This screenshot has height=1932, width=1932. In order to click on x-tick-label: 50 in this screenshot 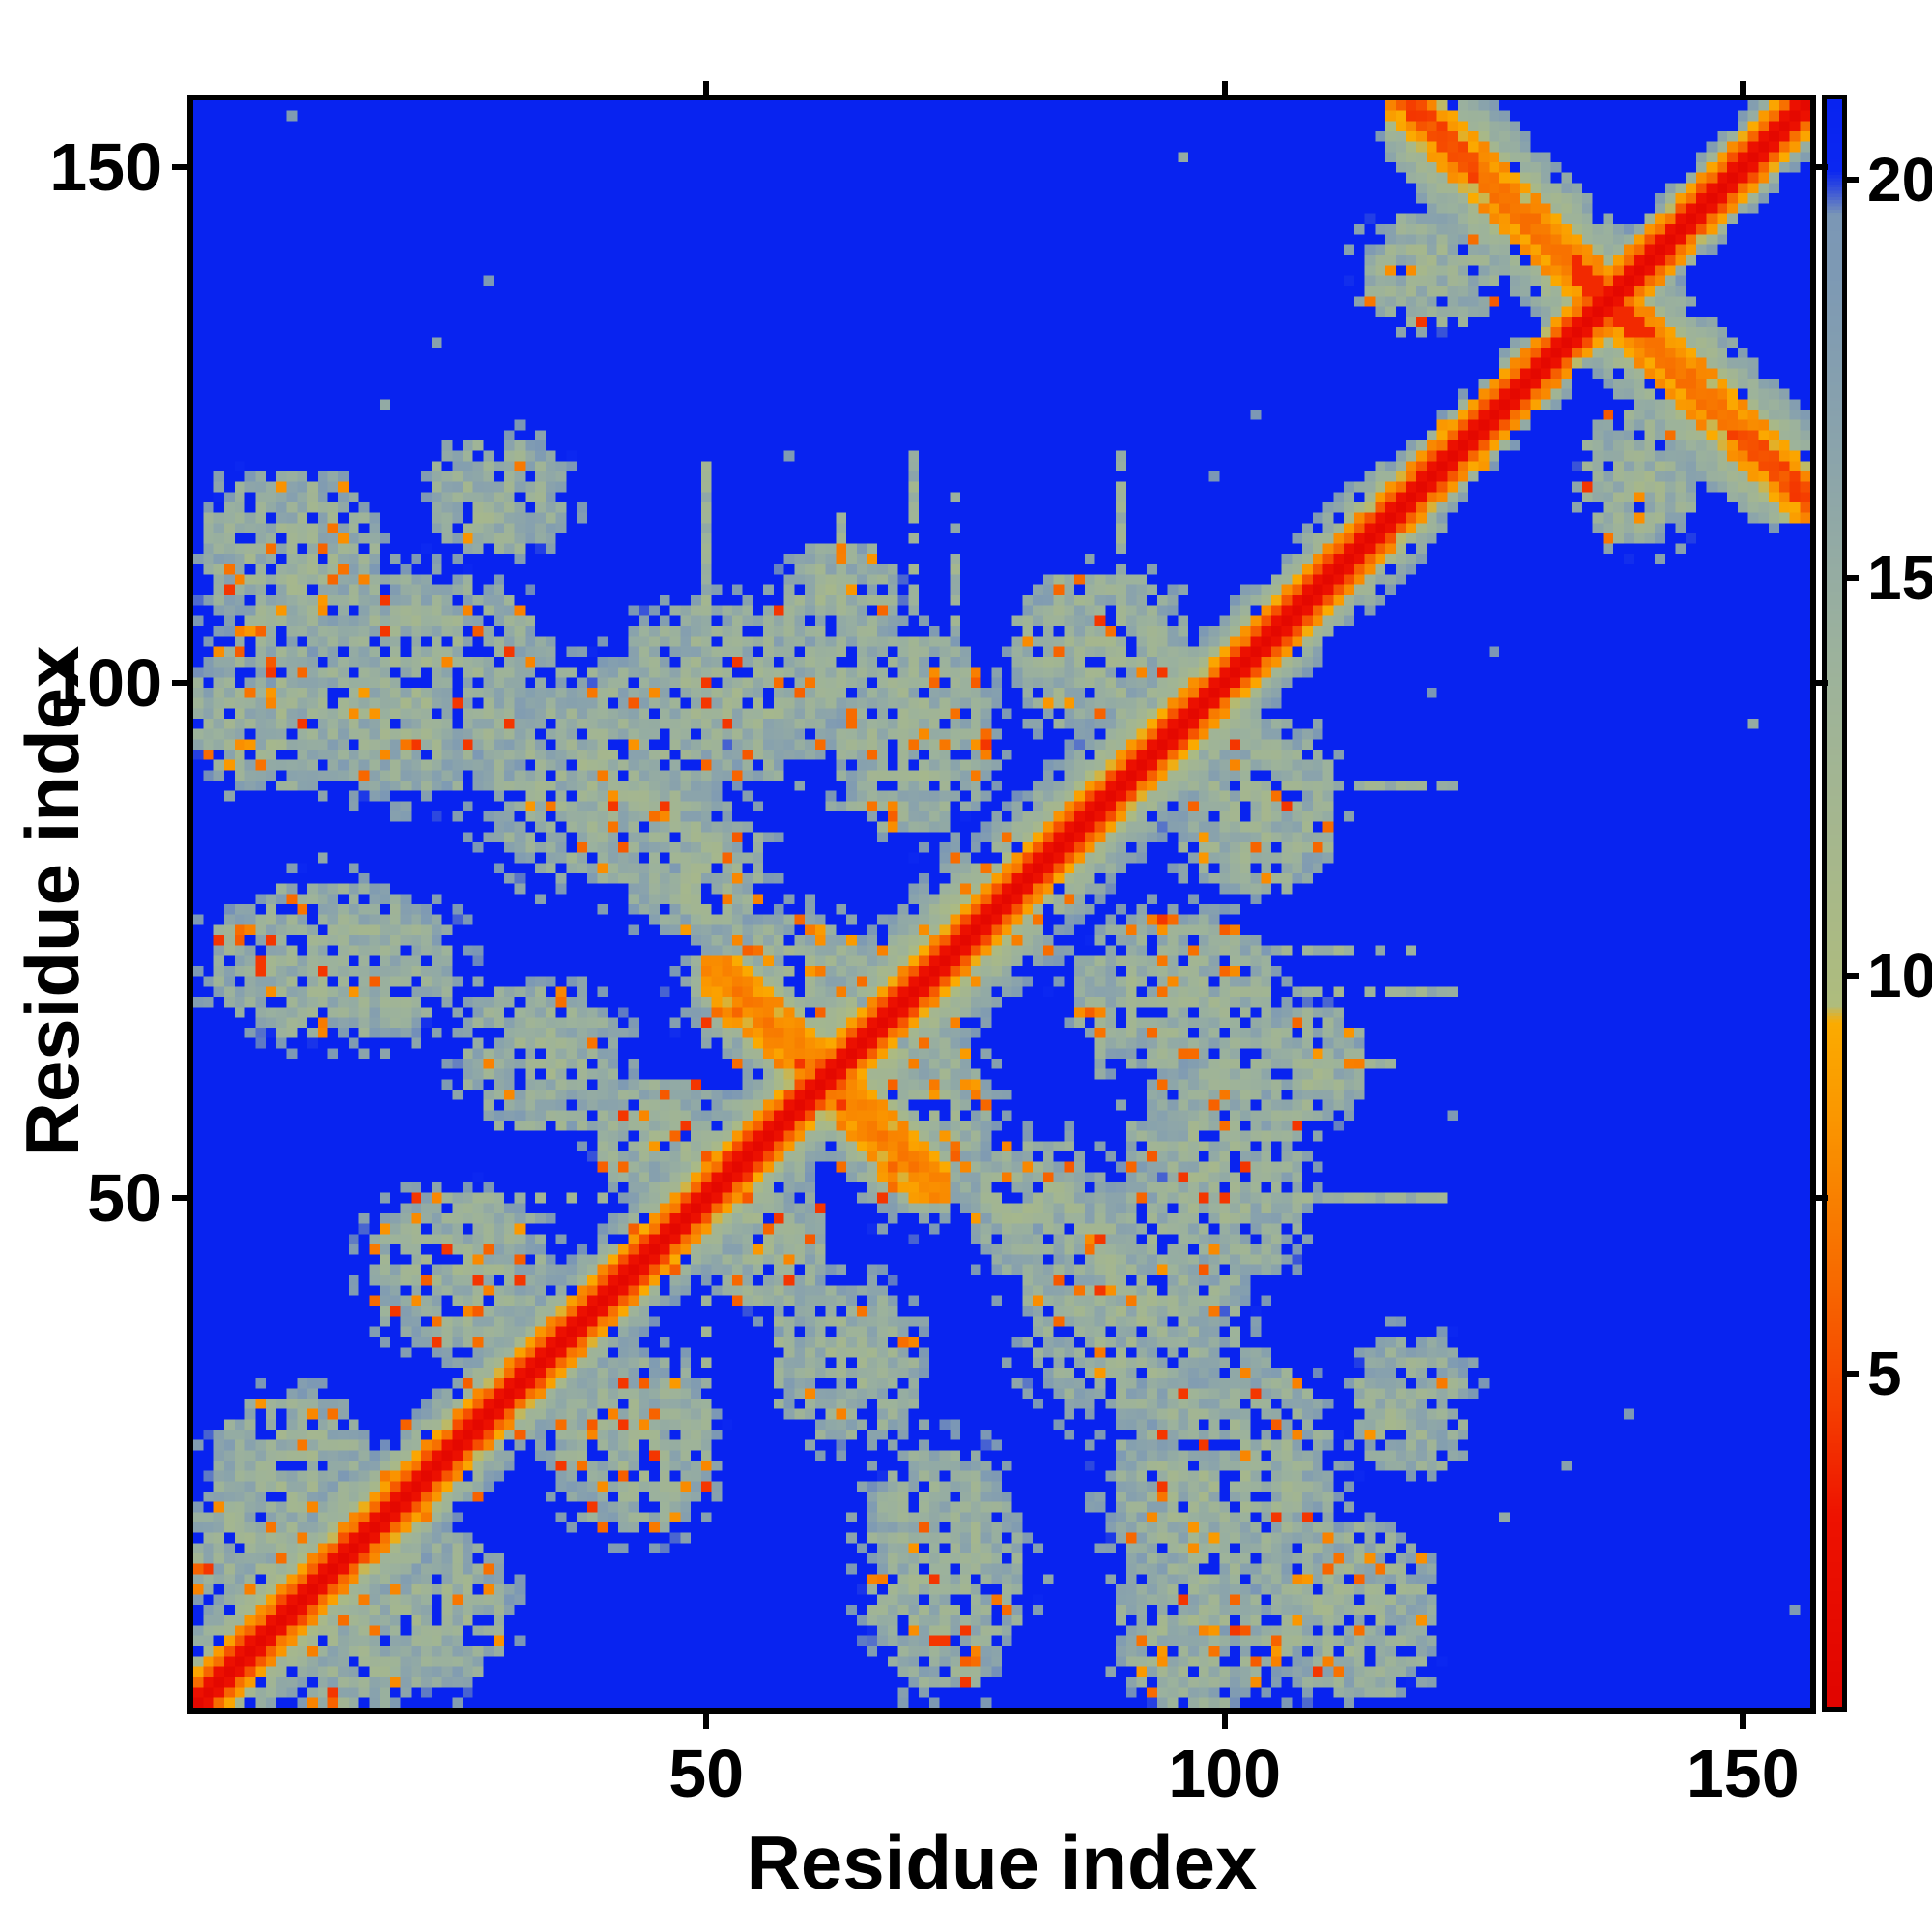, I will do `click(706, 1773)`.